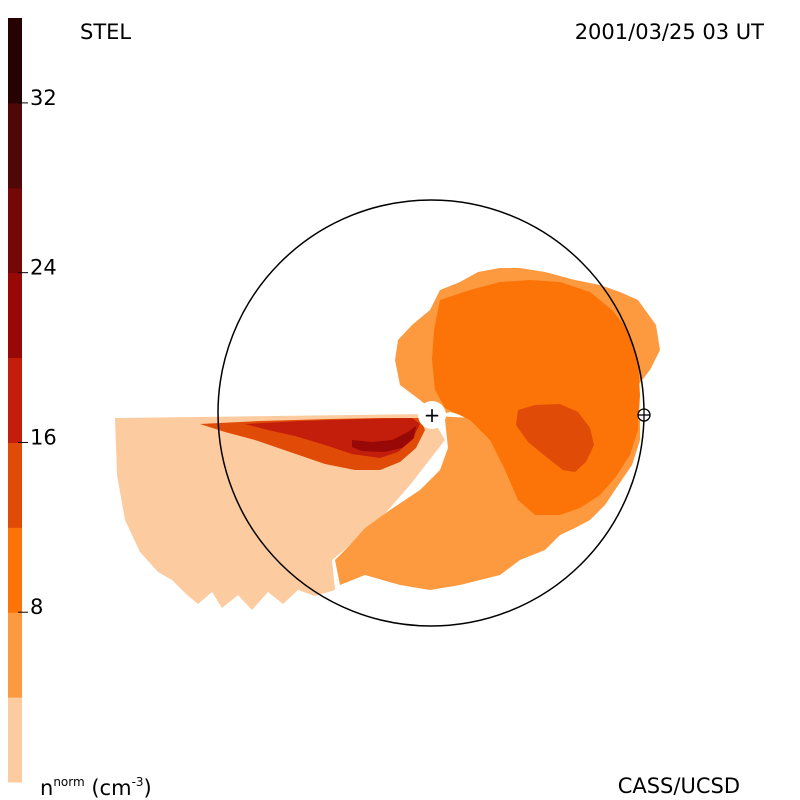 The width and height of the screenshot is (800, 800). What do you see at coordinates (43, 98) in the screenshot?
I see `colorbar-tick-label: 32` at bounding box center [43, 98].